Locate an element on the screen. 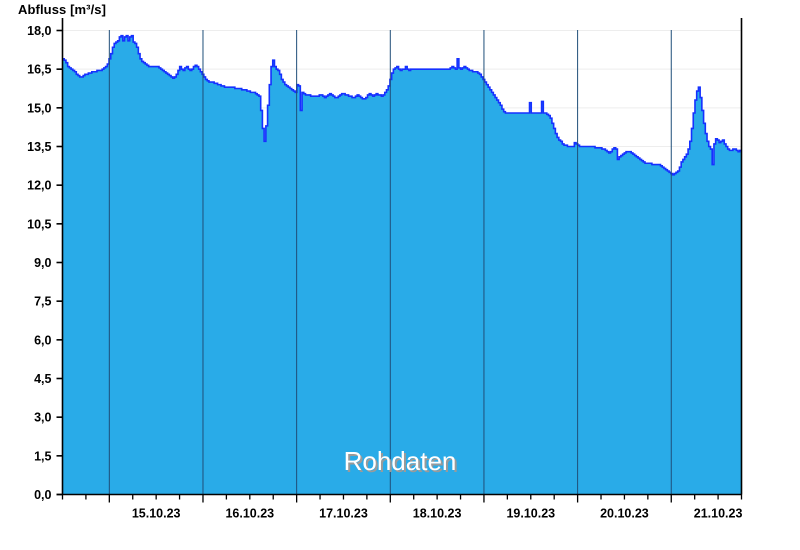  y-tick-label: 7,5 is located at coordinates (42, 302).